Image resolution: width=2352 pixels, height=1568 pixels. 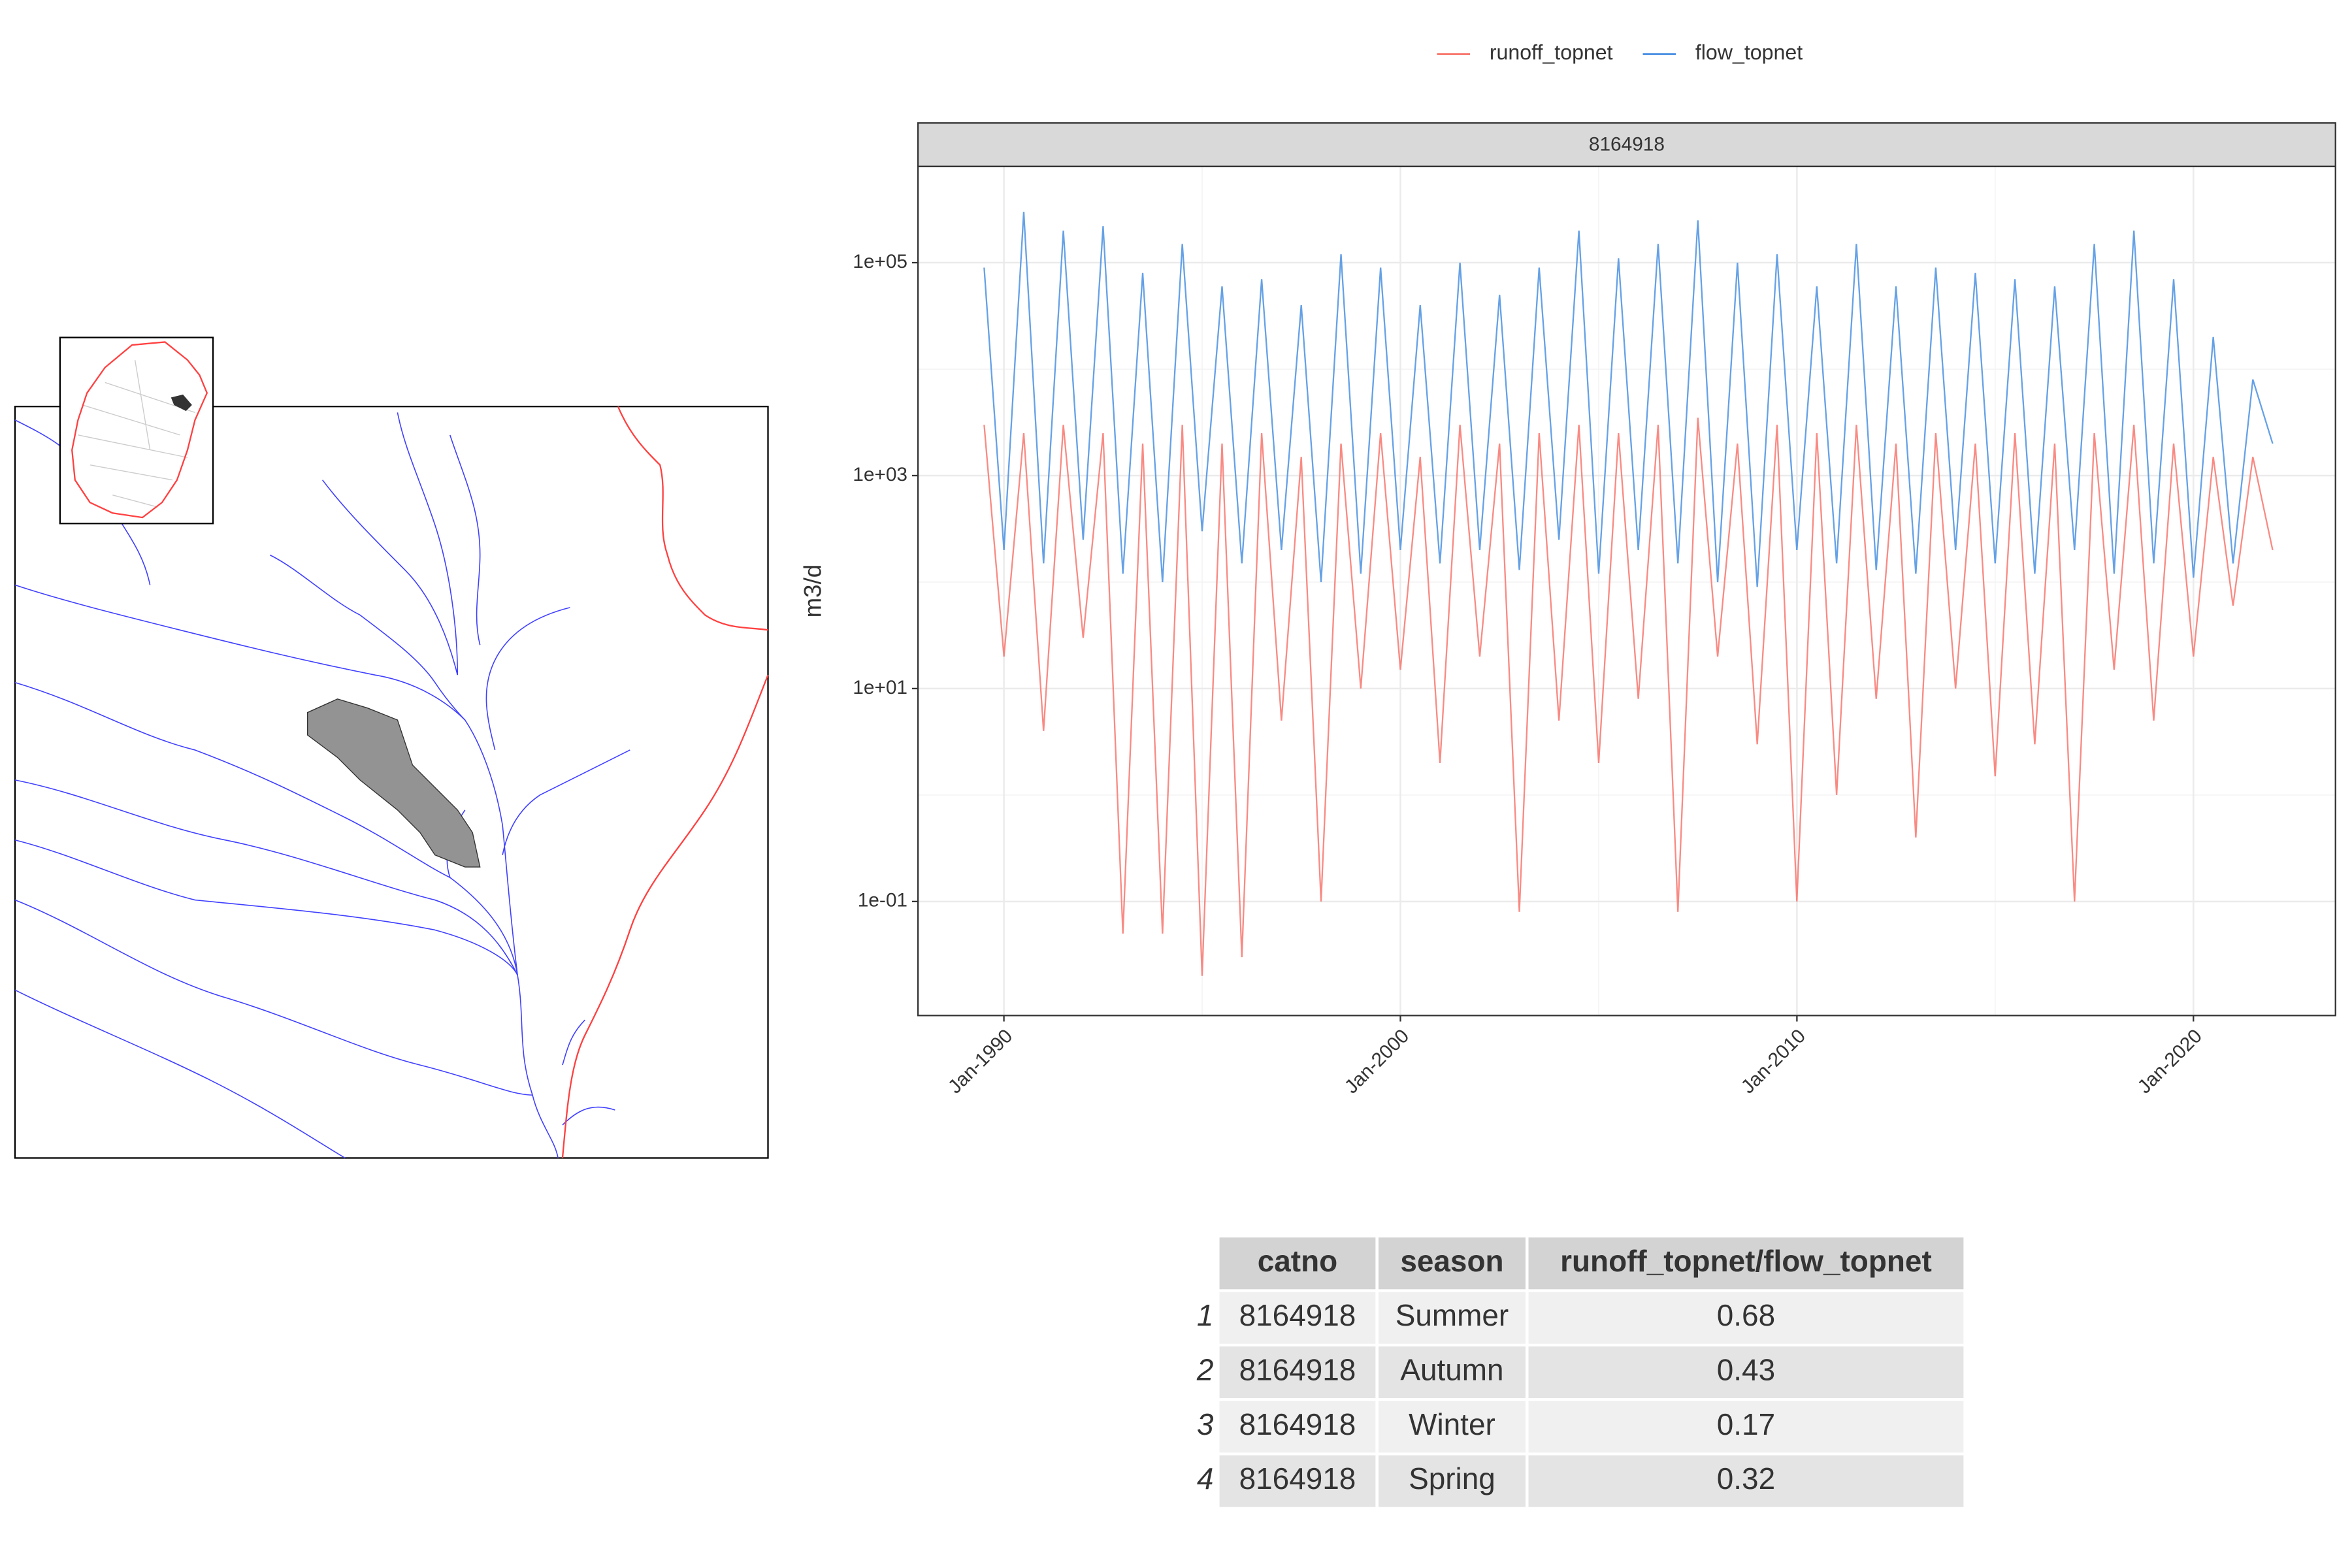 What do you see at coordinates (1628, 399) in the screenshot?
I see `series-line` at bounding box center [1628, 399].